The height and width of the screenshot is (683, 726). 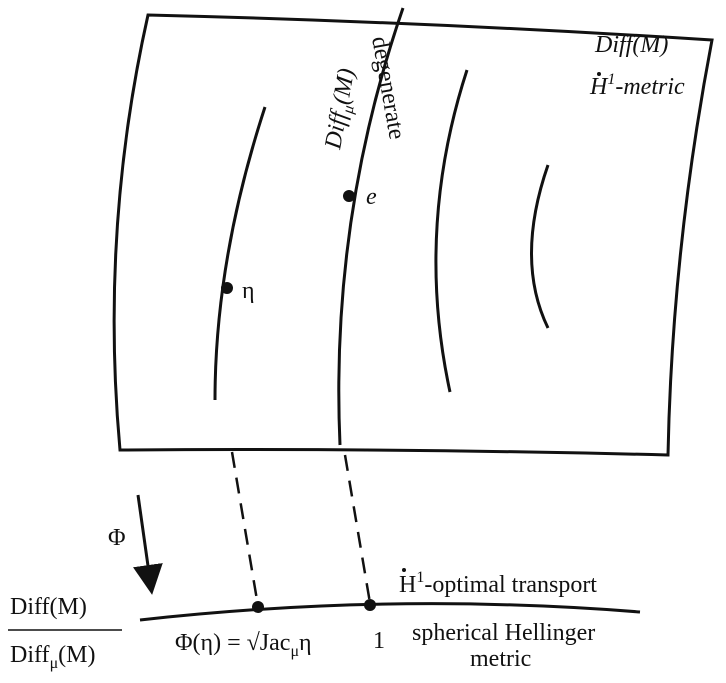 I want to click on transport-label: H1-optimal transport, so click(x=498, y=583).